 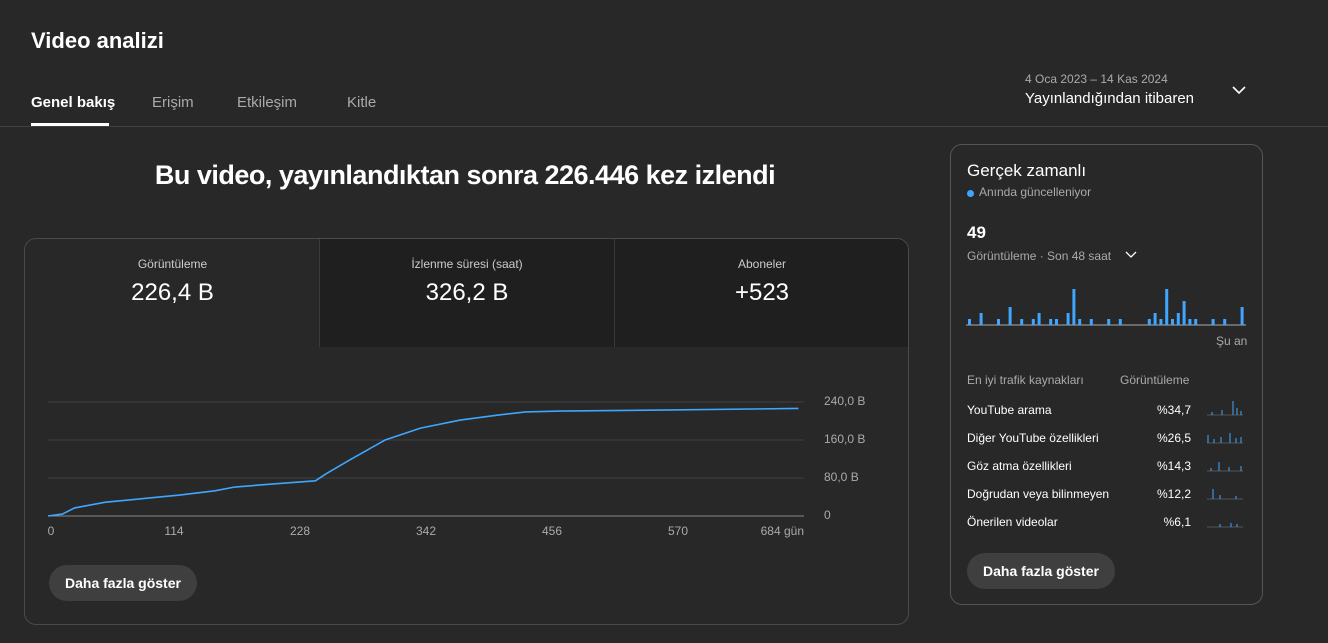 I want to click on status-dot, so click(x=970, y=193).